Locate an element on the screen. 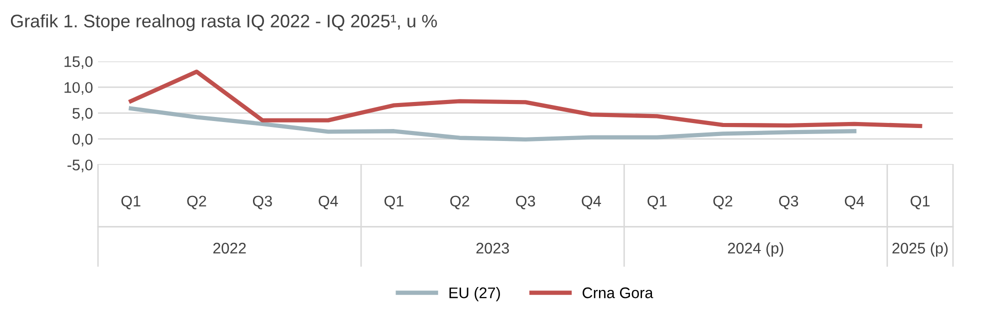 This screenshot has width=1000, height=323. text: 2025 (p) is located at coordinates (920, 249).